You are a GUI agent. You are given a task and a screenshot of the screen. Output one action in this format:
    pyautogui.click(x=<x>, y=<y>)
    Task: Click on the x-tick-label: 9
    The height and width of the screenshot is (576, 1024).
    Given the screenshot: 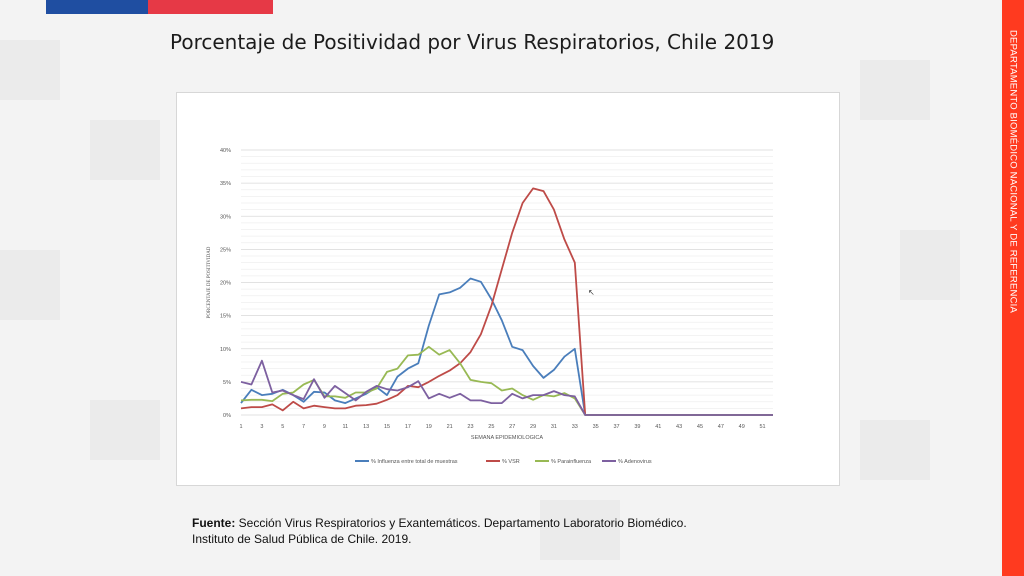 What is the action you would take?
    pyautogui.click(x=324, y=427)
    